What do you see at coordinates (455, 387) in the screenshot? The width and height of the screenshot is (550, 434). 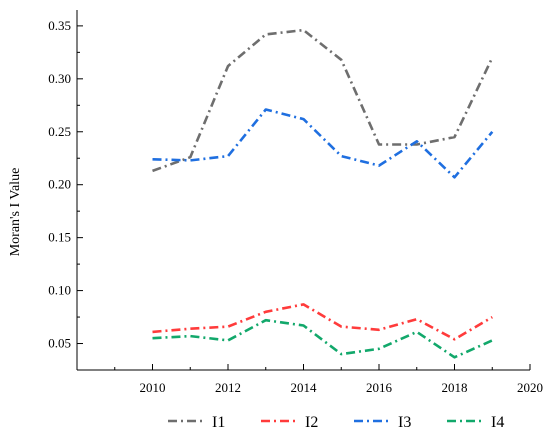 I see `x-tick-label: 2018` at bounding box center [455, 387].